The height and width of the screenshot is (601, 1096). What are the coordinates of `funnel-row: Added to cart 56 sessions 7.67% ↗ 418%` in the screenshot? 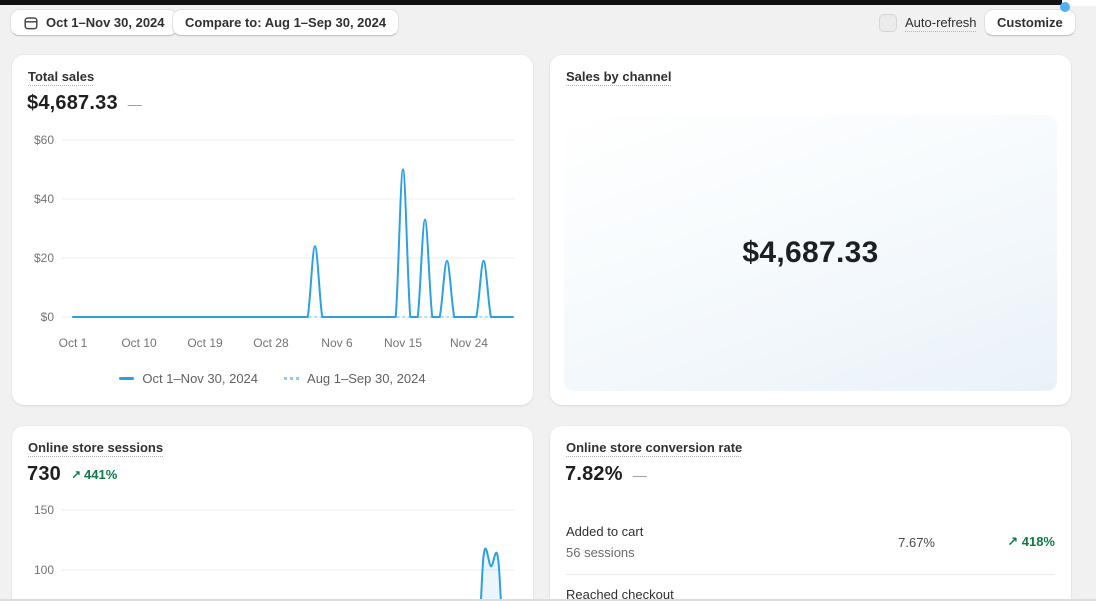 It's located at (810, 543).